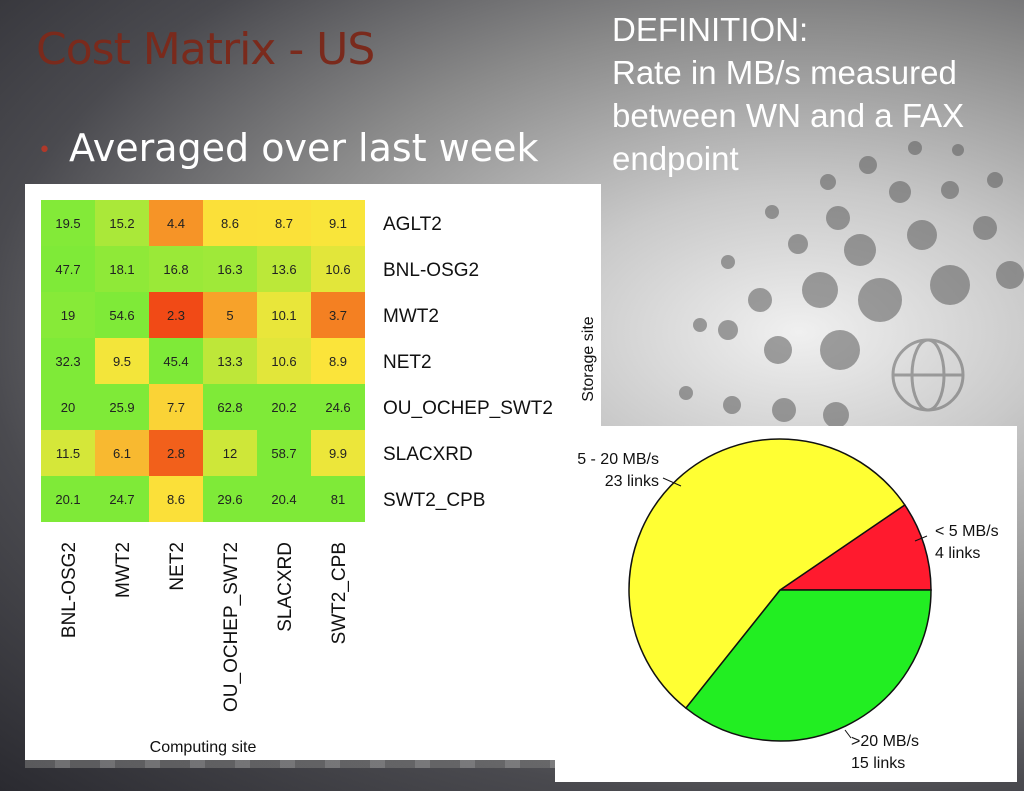 The width and height of the screenshot is (1024, 791). I want to click on pie-slice-label: 5 - 20 MB/s, so click(618, 459).